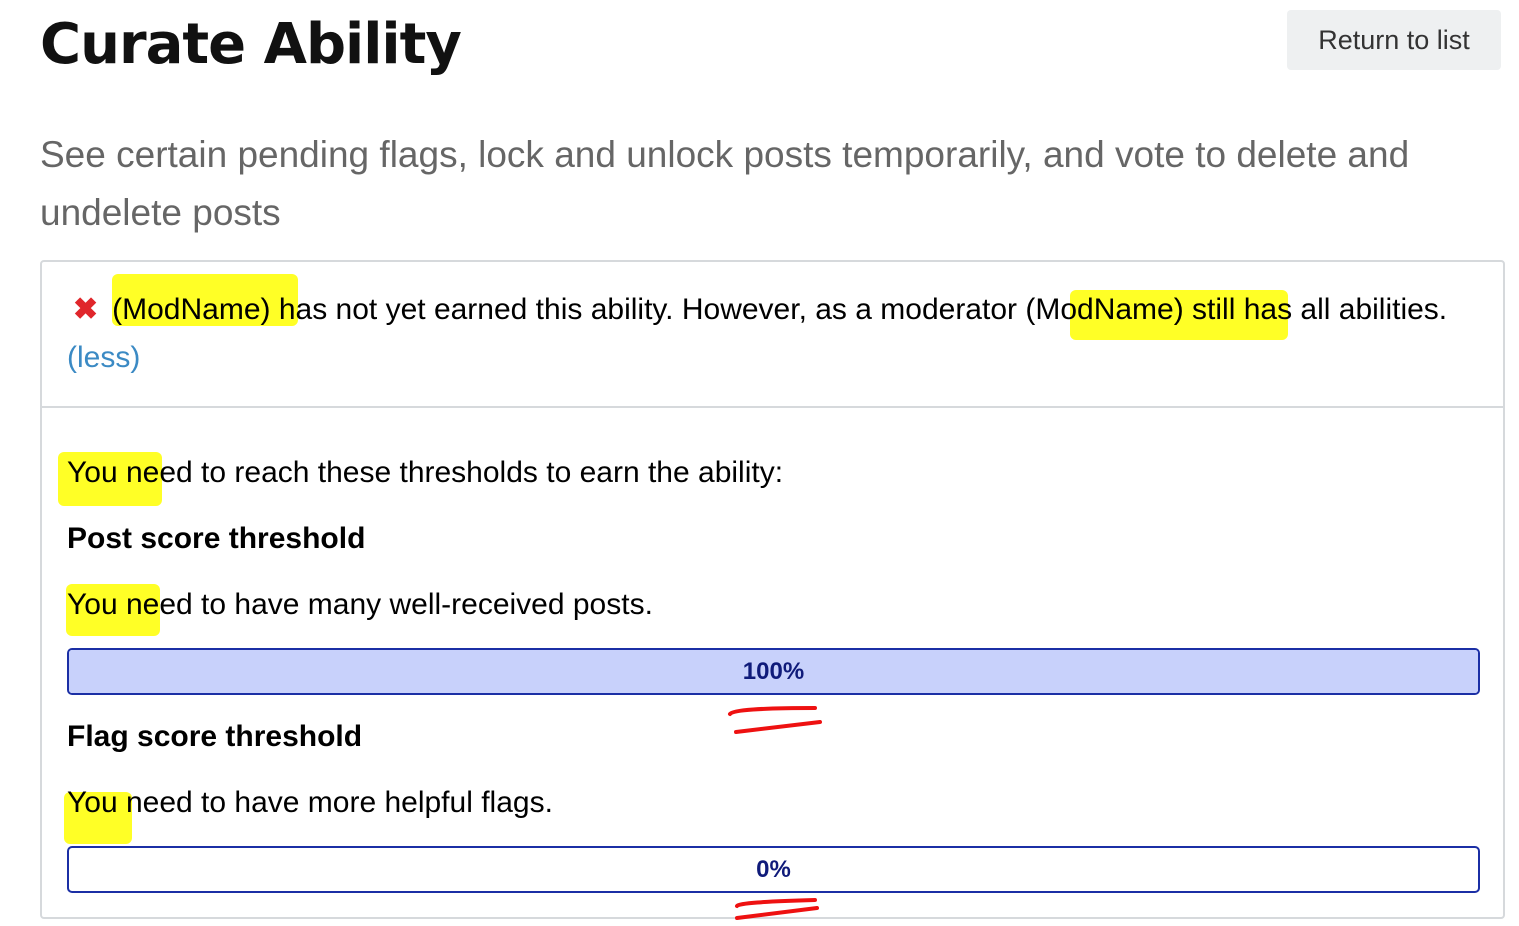  I want to click on threshold-heading: Flag score threshold, so click(215, 736).